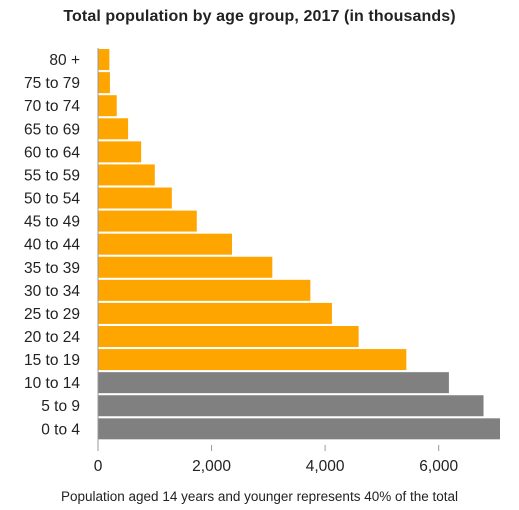 The height and width of the screenshot is (510, 519). Describe the element at coordinates (211, 466) in the screenshot. I see `x-tick-label: 2,000` at that location.